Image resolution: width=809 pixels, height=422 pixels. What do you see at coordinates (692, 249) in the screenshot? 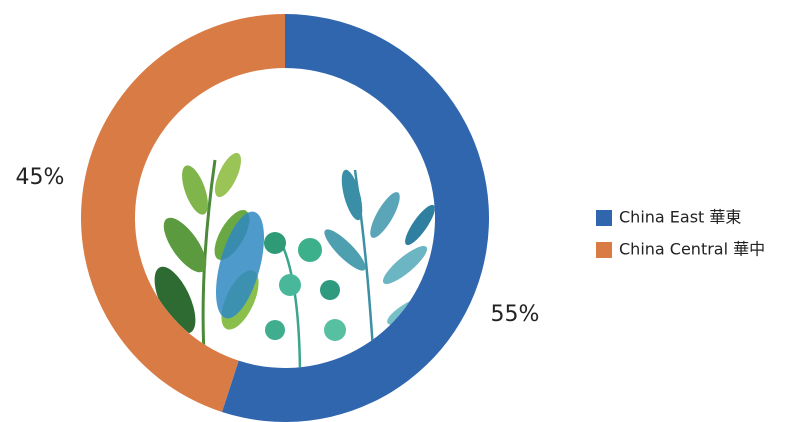
I see `legend-label: China Central 華中` at bounding box center [692, 249].